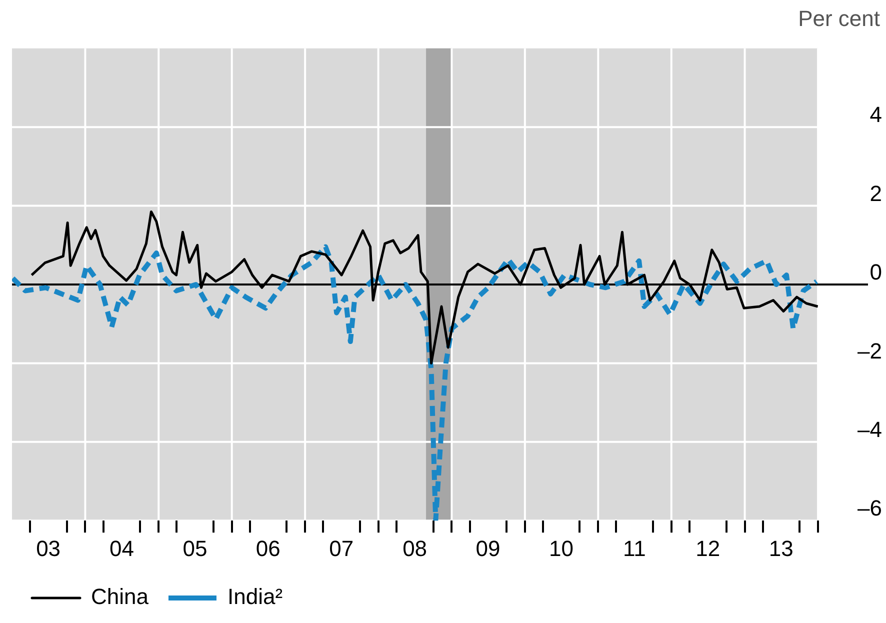 The width and height of the screenshot is (886, 623). Describe the element at coordinates (876, 193) in the screenshot. I see `y-tick-label: 2` at that location.